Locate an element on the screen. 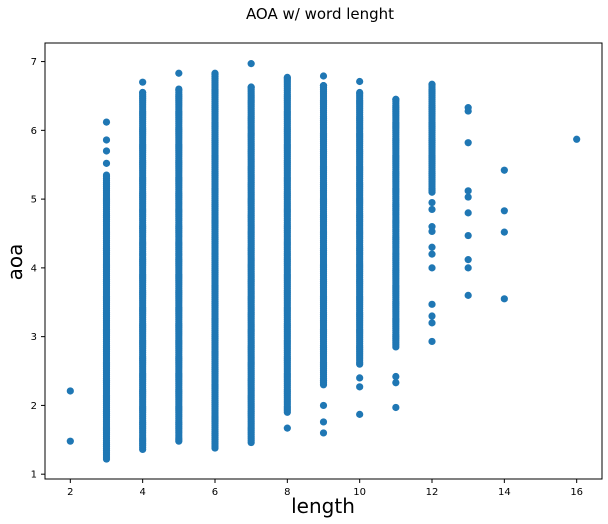 The height and width of the screenshot is (524, 608). x-tick-label: 8 is located at coordinates (287, 492).